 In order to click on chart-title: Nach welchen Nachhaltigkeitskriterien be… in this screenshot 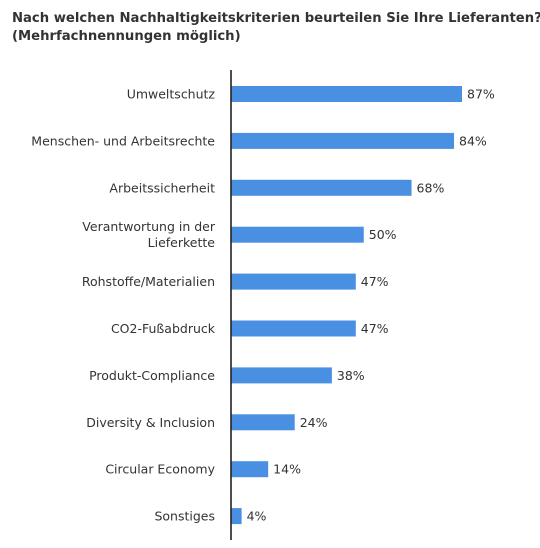, I will do `click(276, 18)`.